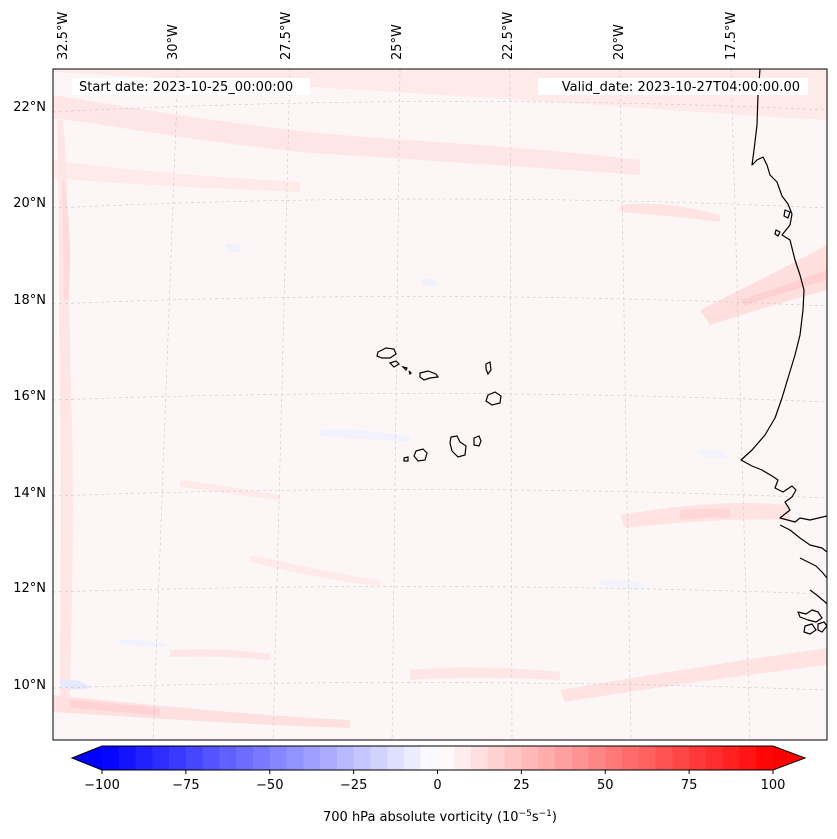 Image resolution: width=837 pixels, height=839 pixels. I want to click on lat-label: 16°N, so click(29, 396).